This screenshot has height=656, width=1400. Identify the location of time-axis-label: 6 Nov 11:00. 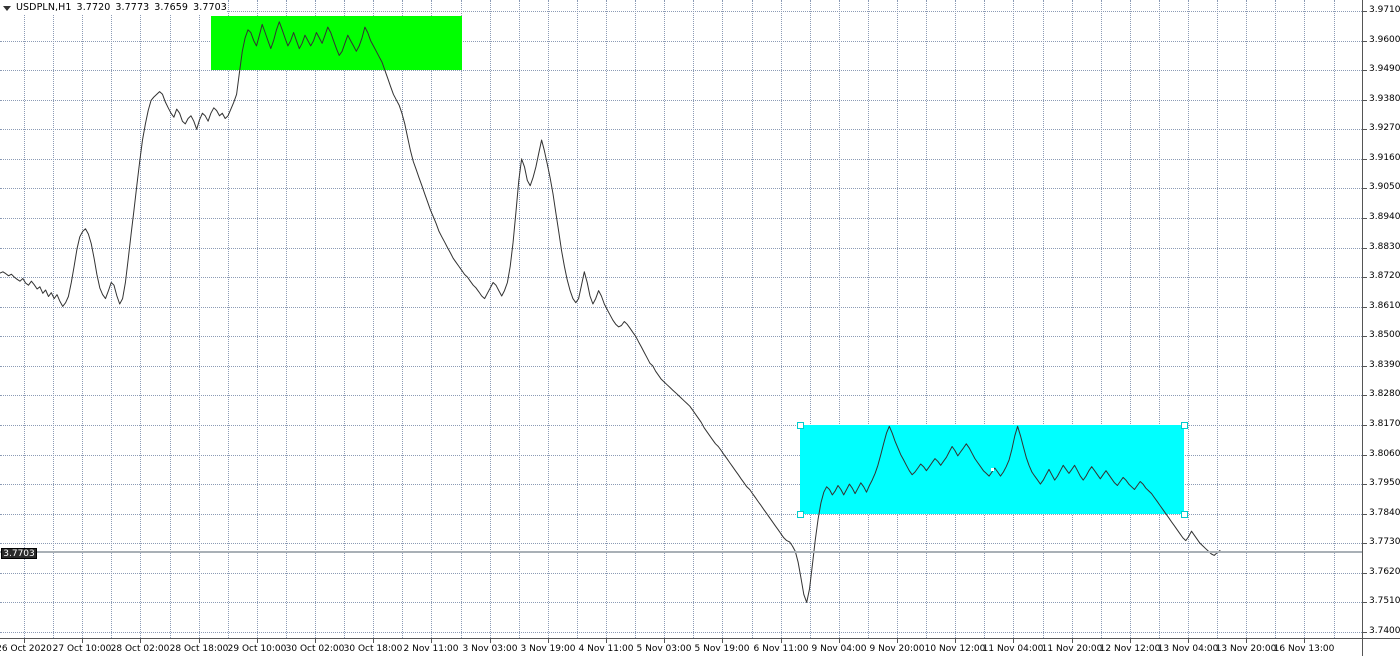
(781, 649).